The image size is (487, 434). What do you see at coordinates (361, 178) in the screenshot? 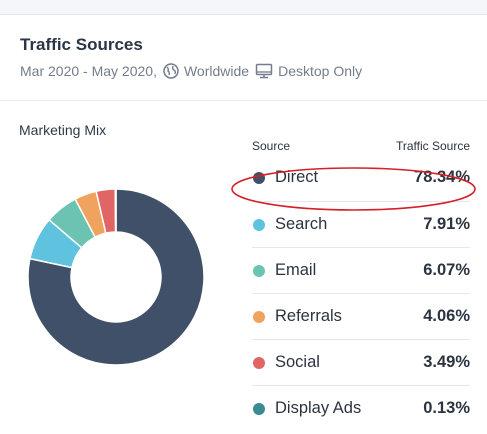
I see `table-row: Direct 78.34%` at bounding box center [361, 178].